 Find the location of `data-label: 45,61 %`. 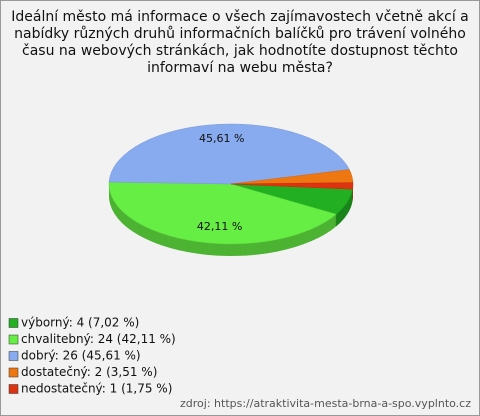

data-label: 45,61 % is located at coordinates (221, 138).